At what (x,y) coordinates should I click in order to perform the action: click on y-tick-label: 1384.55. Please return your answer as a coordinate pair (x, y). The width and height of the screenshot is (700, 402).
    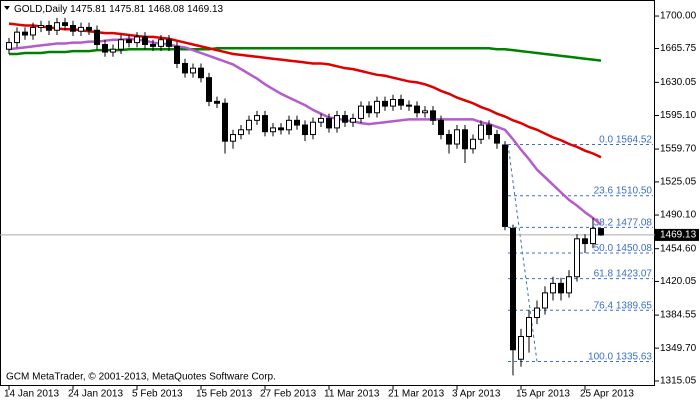
    Looking at the image, I should click on (678, 315).